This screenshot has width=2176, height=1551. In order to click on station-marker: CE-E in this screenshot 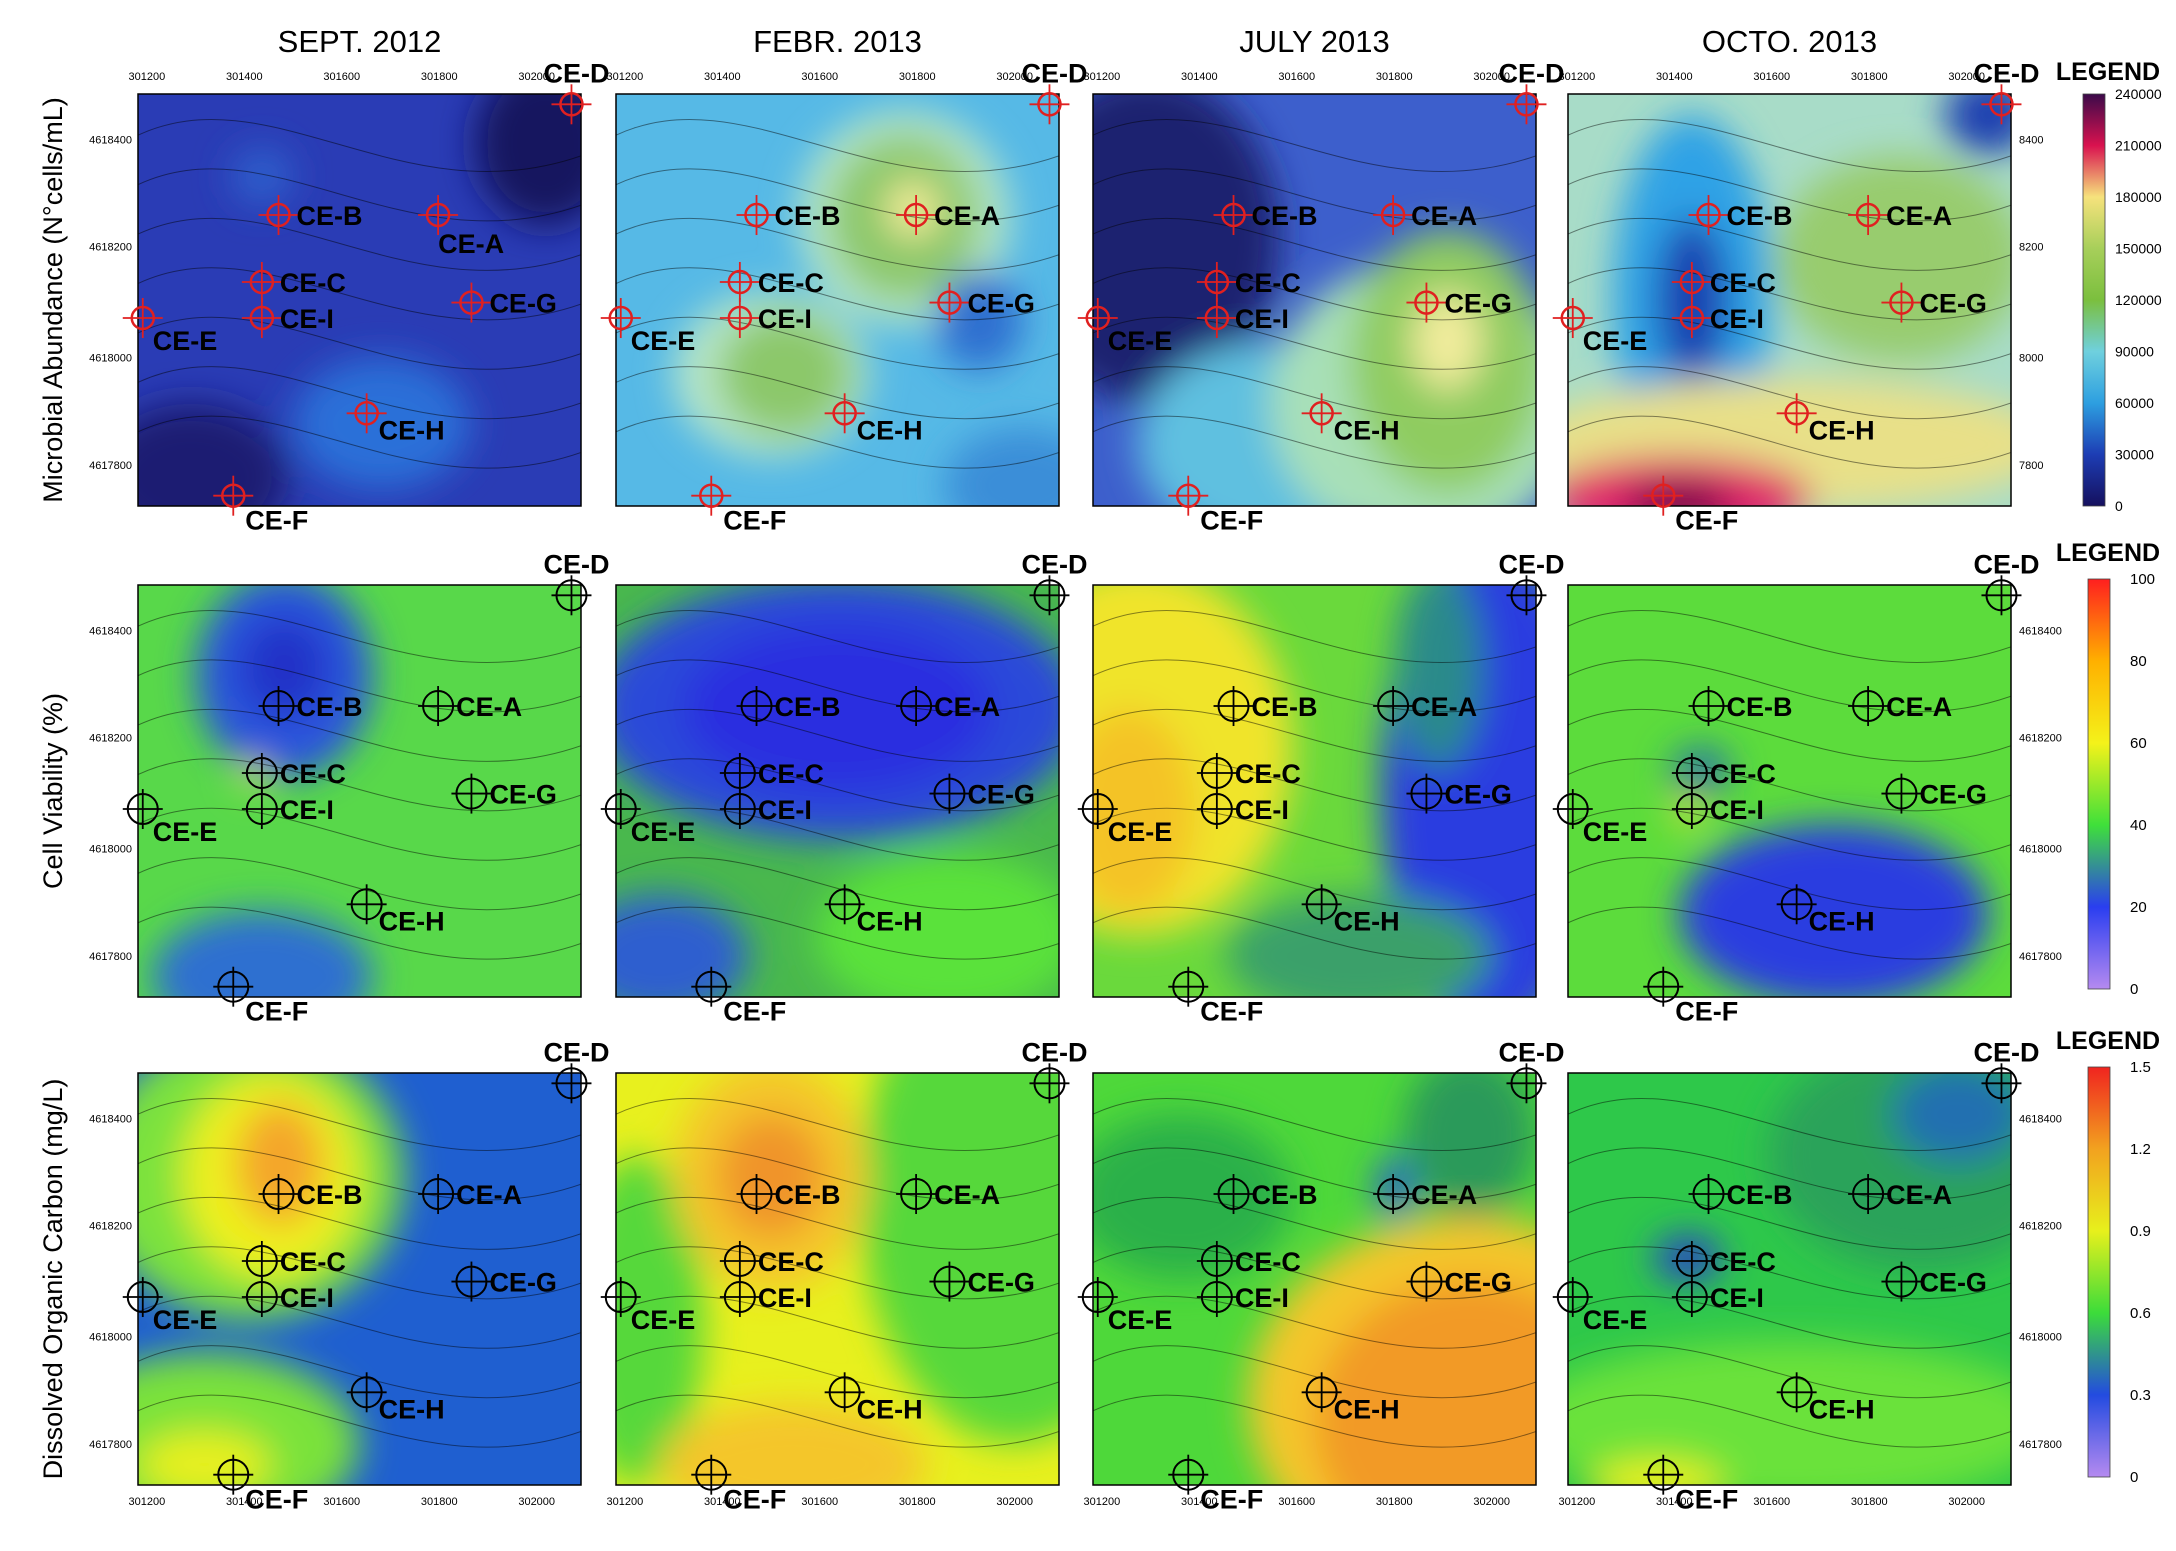, I will do `click(1124, 818)`.